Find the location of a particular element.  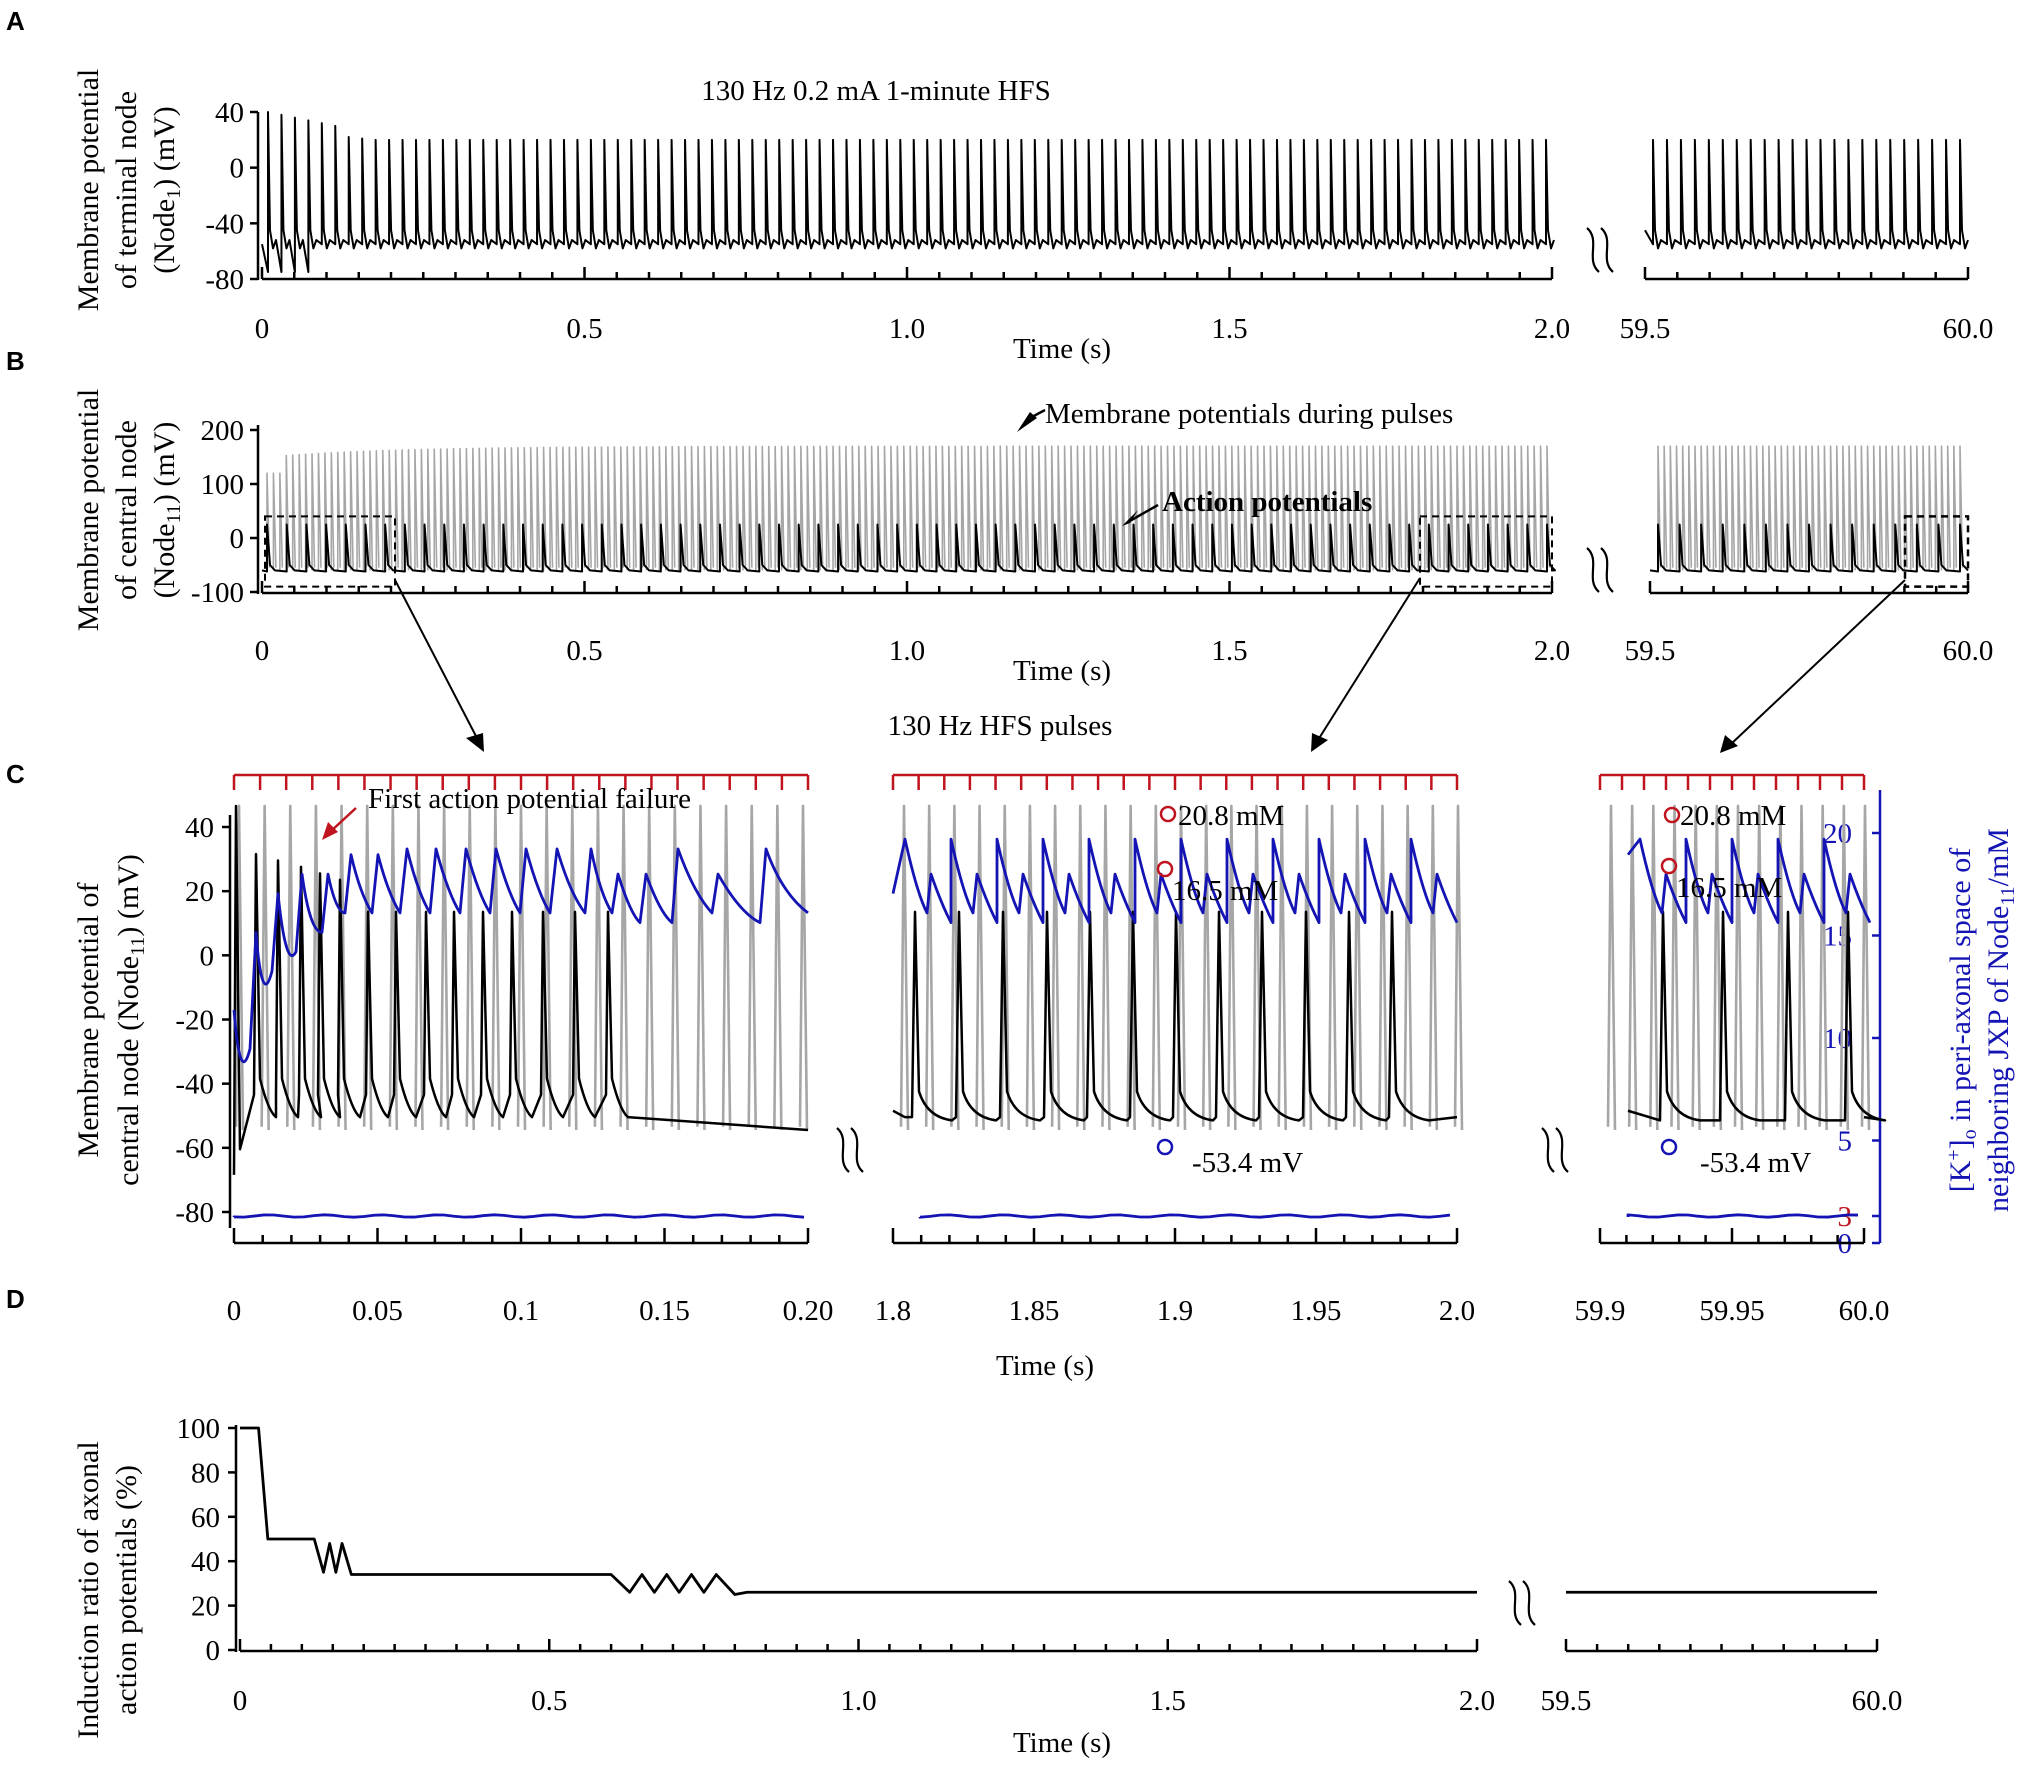

panel-b-ylabel-line-1: Membrane potential is located at coordinates (88, 510).